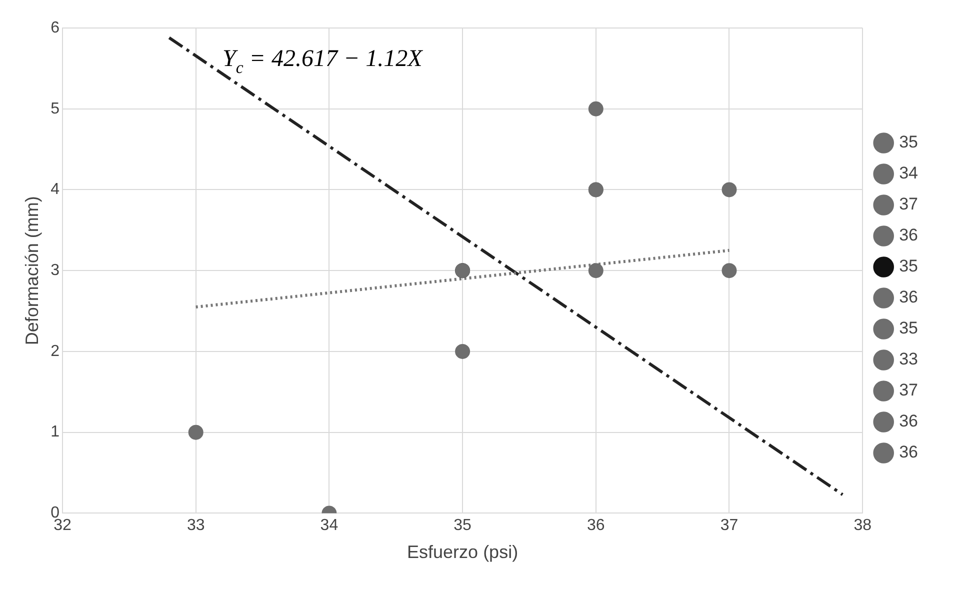  Describe the element at coordinates (55, 109) in the screenshot. I see `y-tick-label: 5` at that location.